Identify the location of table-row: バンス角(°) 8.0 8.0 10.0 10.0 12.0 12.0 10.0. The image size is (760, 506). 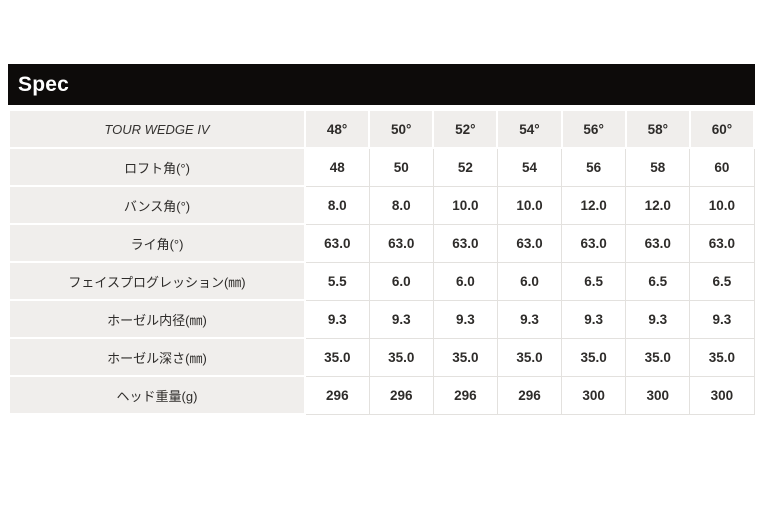
(381, 205).